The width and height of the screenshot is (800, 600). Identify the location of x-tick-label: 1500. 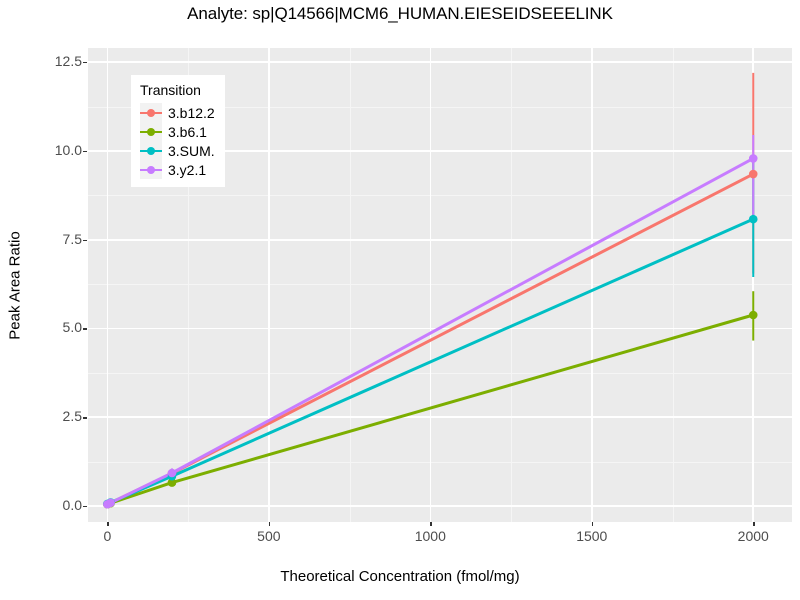
(592, 536).